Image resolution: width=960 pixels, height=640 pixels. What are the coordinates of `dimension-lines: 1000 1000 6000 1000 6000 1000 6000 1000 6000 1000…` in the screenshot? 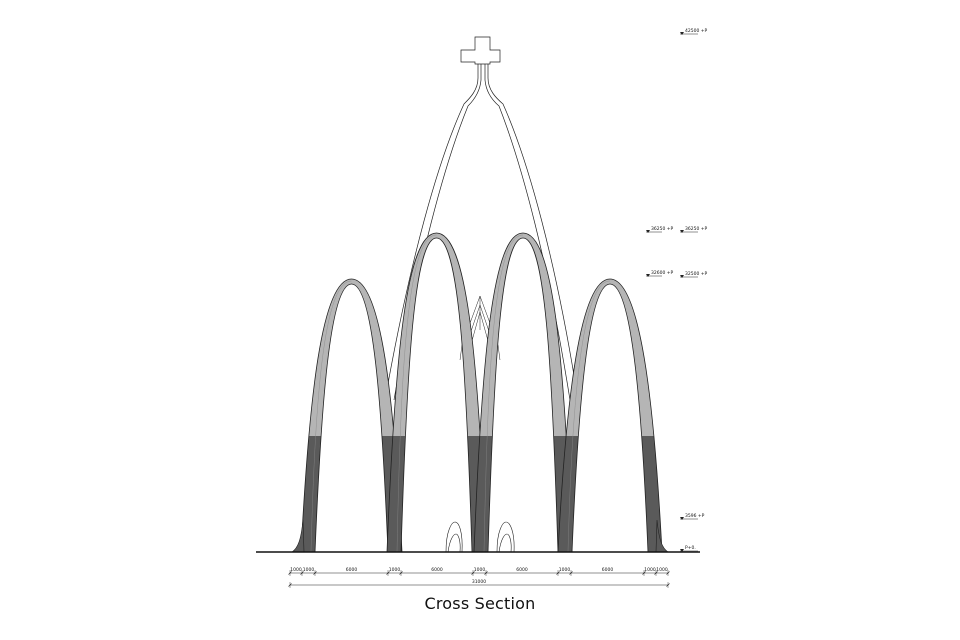 It's located at (479, 577).